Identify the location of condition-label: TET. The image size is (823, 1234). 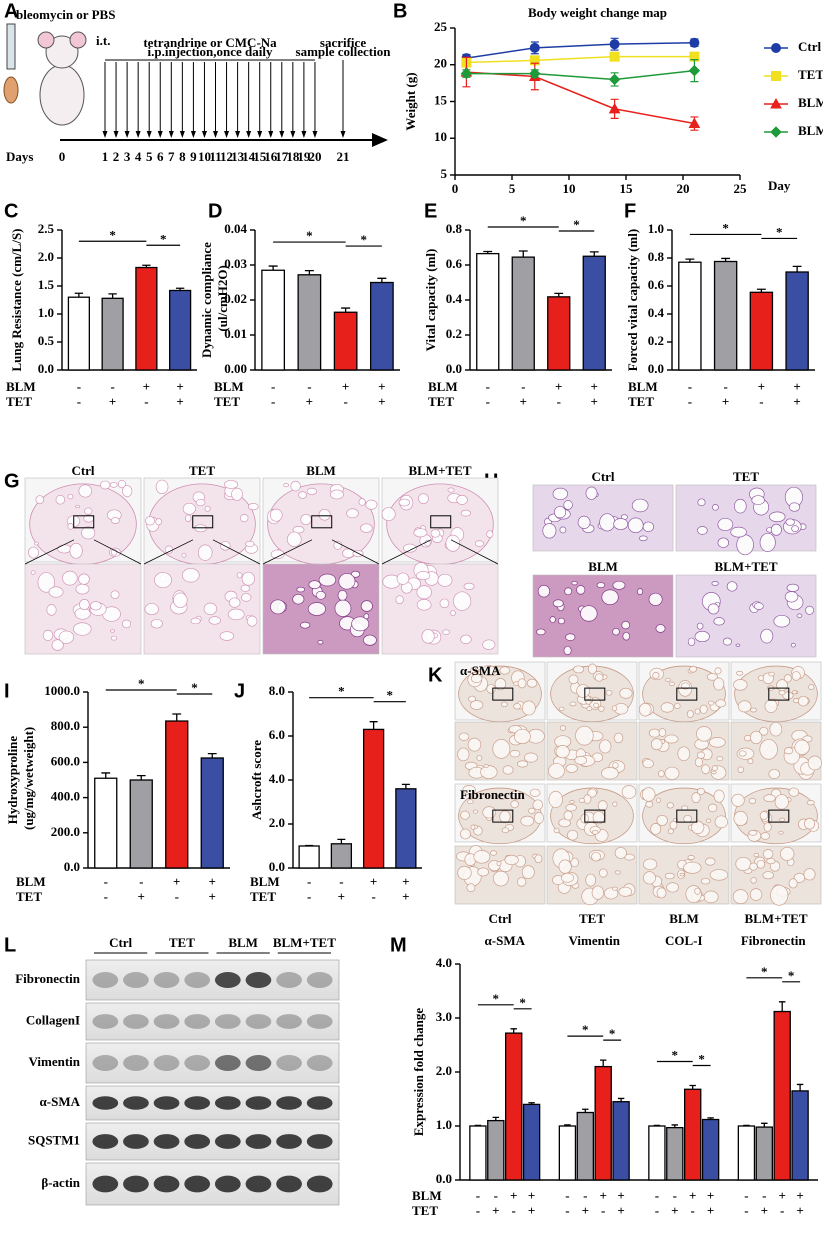
(641, 401).